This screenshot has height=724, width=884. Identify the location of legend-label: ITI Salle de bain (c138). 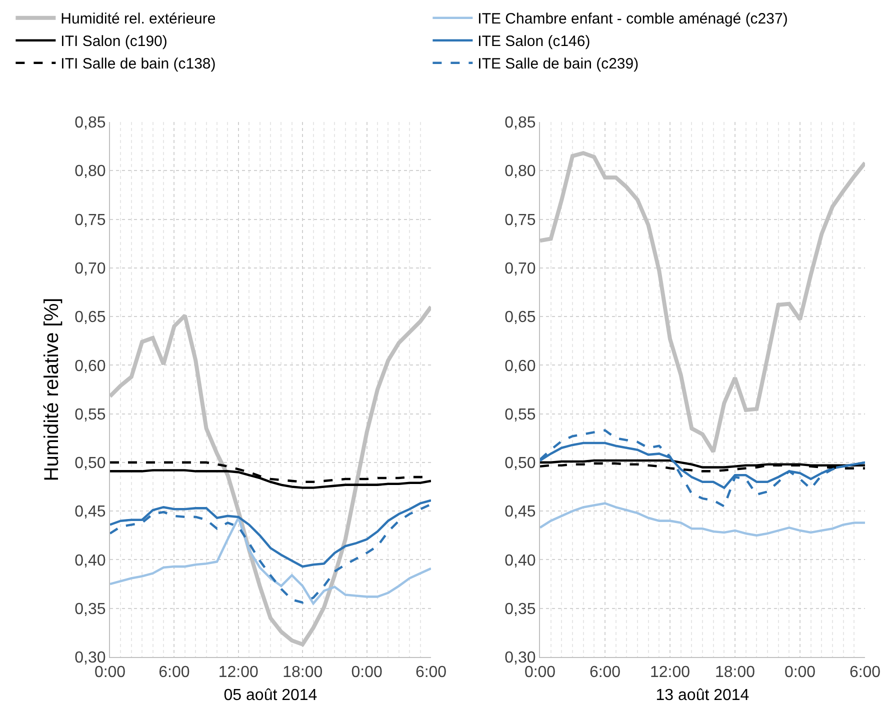
(138, 64).